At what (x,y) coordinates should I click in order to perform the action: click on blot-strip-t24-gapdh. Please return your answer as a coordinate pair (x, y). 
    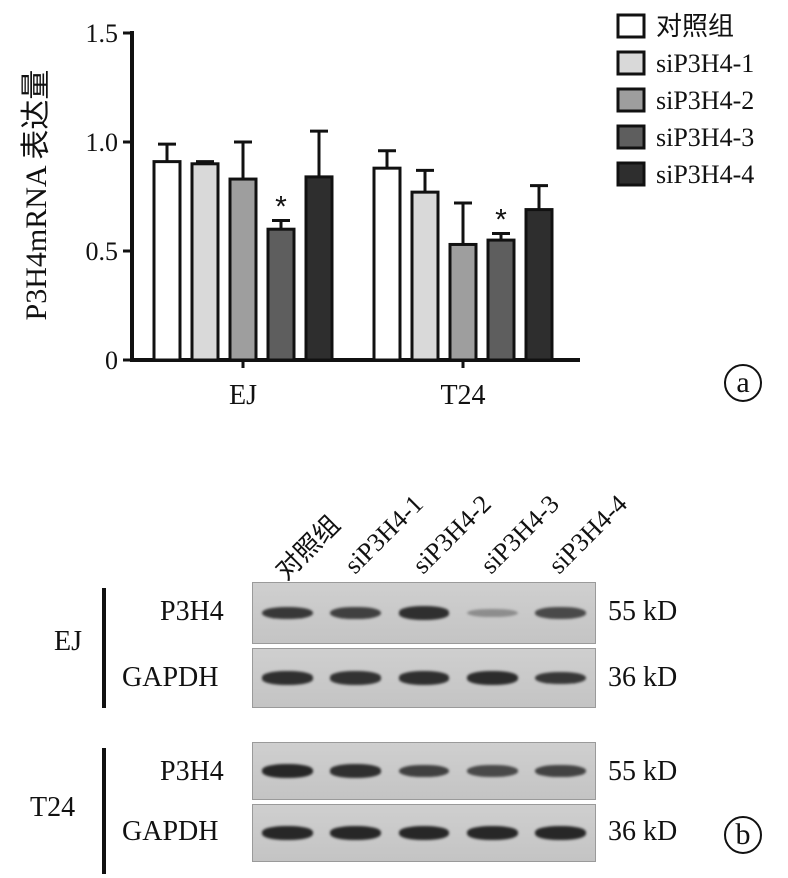
    Looking at the image, I should click on (424, 833).